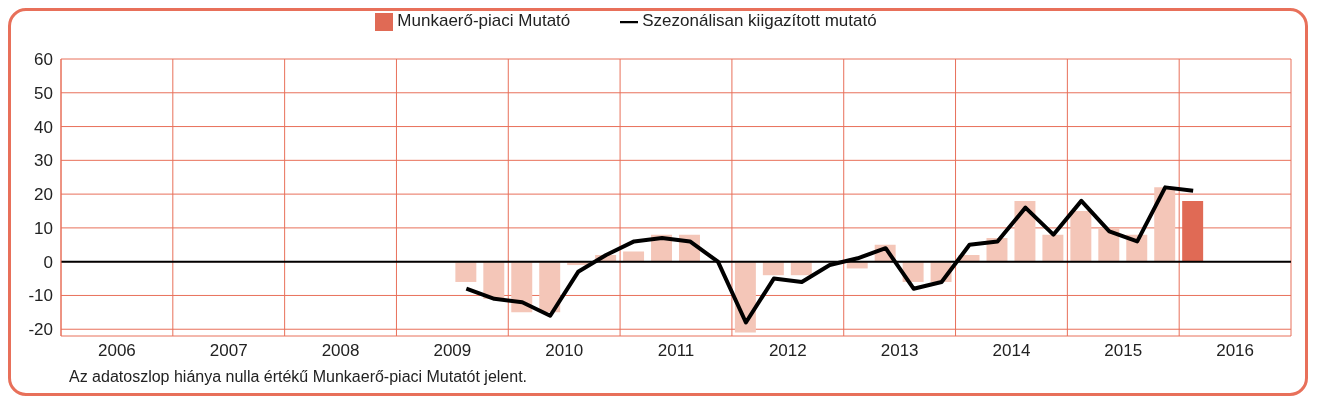 The image size is (1319, 406). What do you see at coordinates (1235, 351) in the screenshot?
I see `x-tick-label: 2016` at bounding box center [1235, 351].